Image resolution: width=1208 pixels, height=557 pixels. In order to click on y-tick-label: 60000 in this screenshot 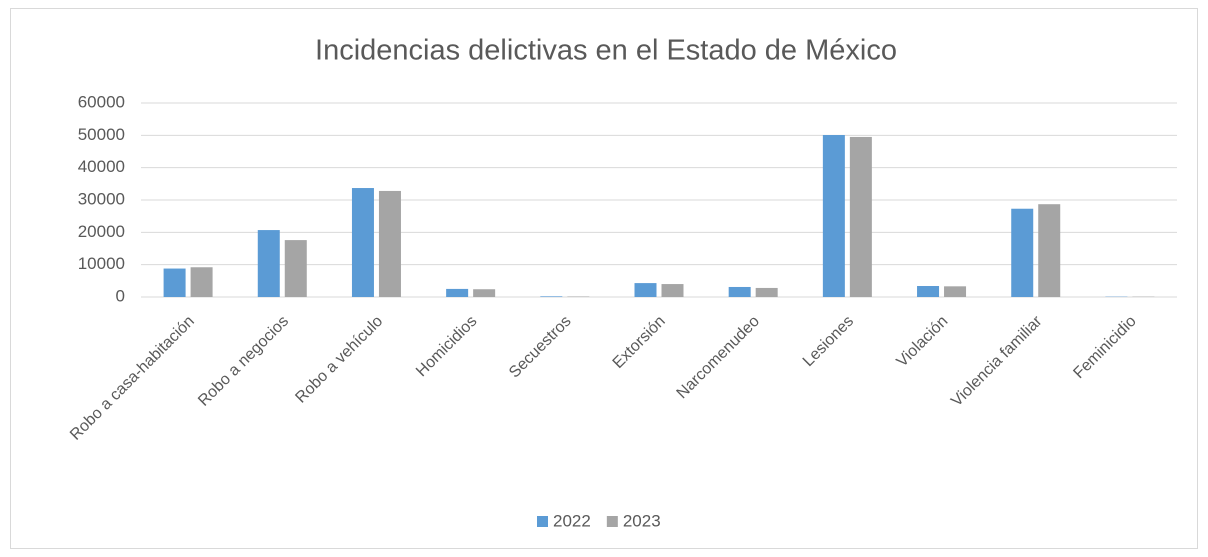, I will do `click(101, 101)`.